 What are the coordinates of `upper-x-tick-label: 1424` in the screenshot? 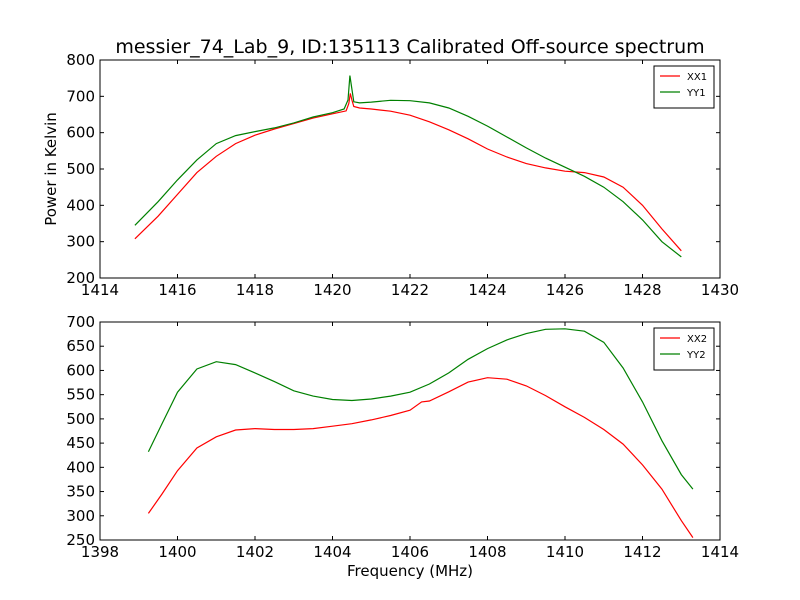 It's located at (487, 290).